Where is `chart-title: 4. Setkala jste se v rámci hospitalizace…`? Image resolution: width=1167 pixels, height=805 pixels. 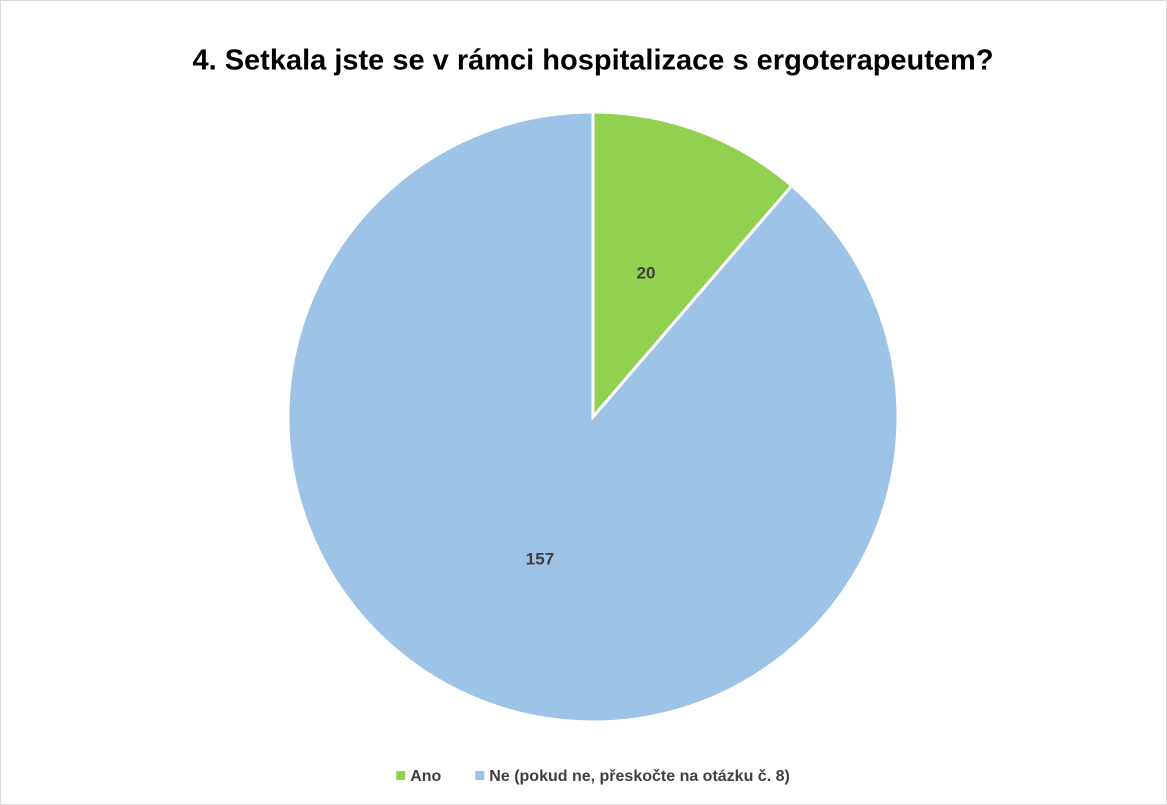
chart-title: 4. Setkala jste se v rámci hospitalizace… is located at coordinates (592, 61).